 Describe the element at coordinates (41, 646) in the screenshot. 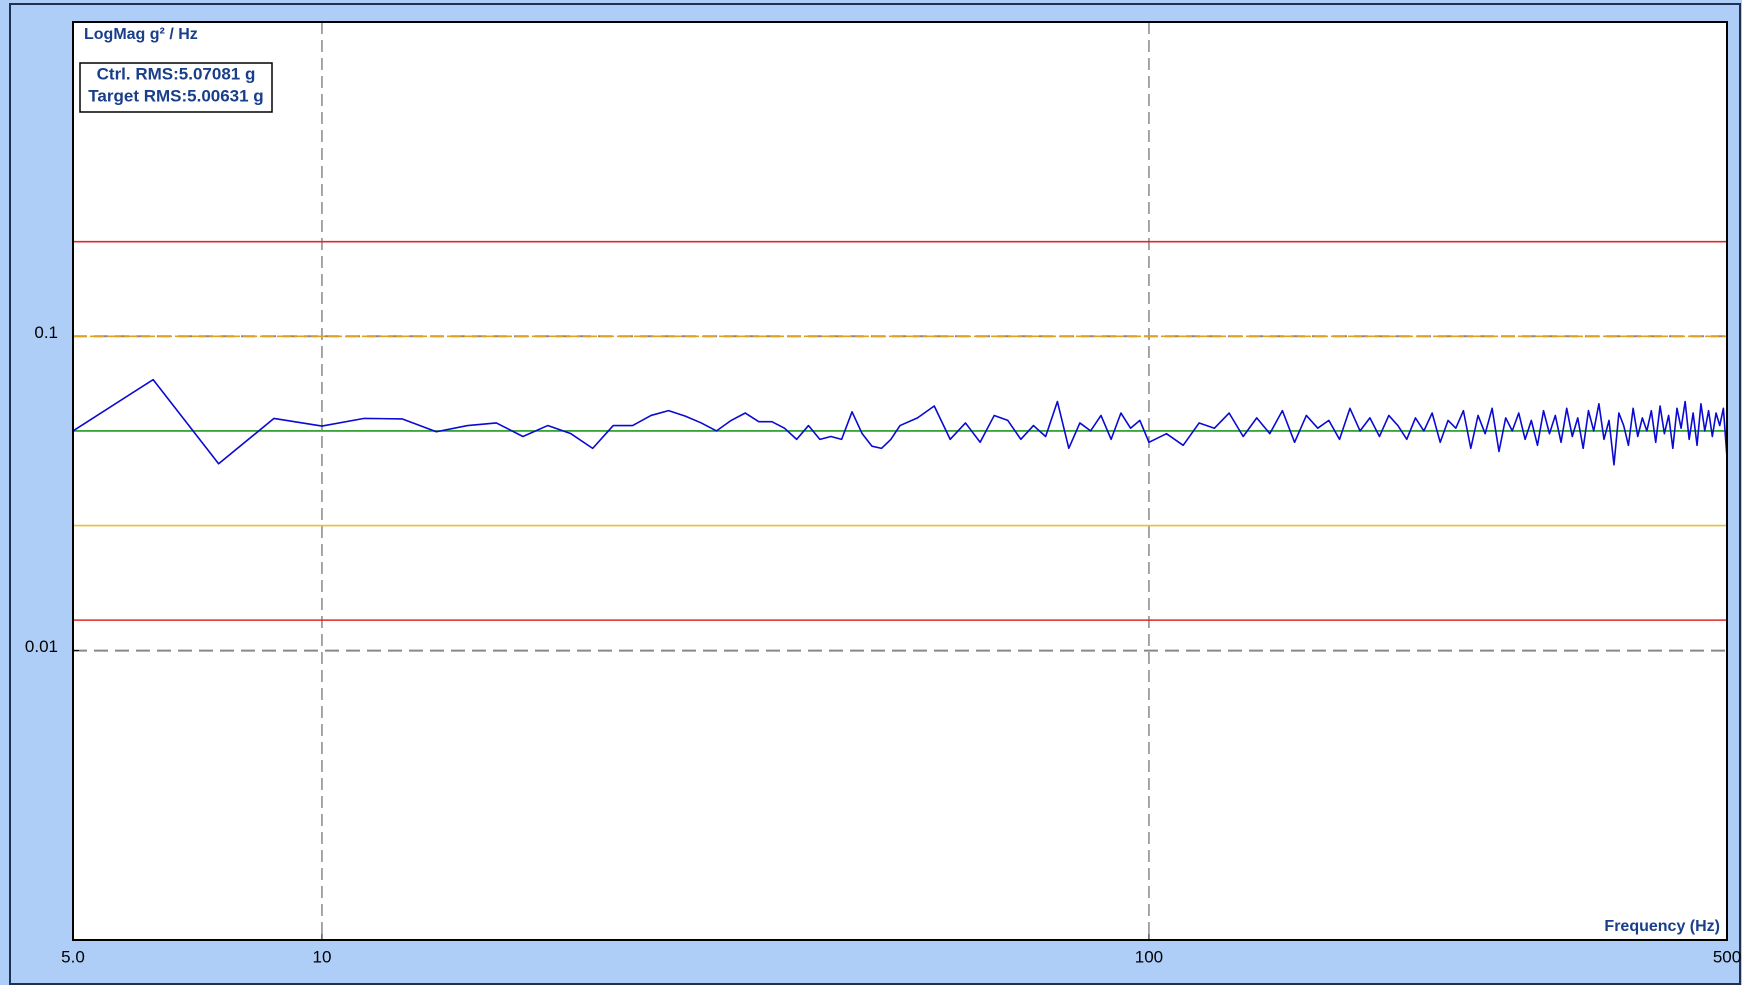

I see `y-tick-label: 0.01` at that location.